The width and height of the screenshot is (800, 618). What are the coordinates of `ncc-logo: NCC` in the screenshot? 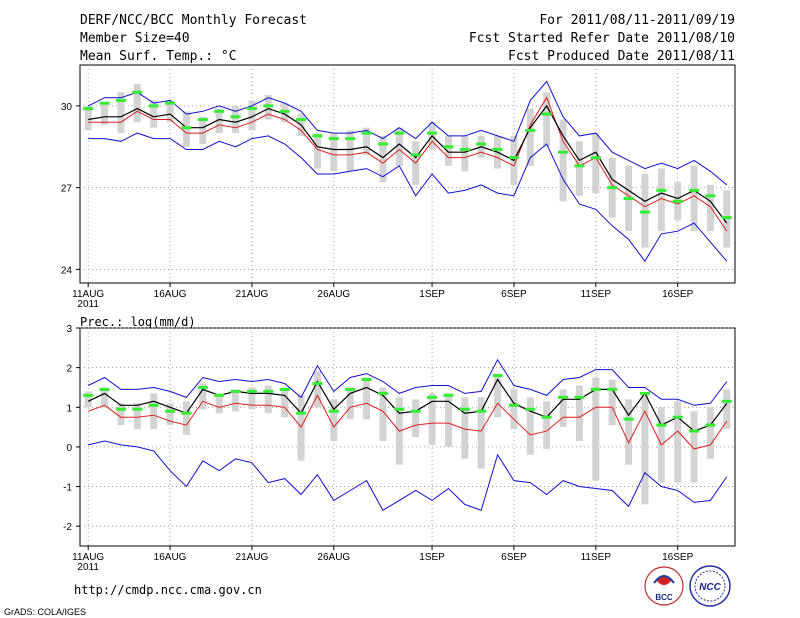 It's located at (710, 586).